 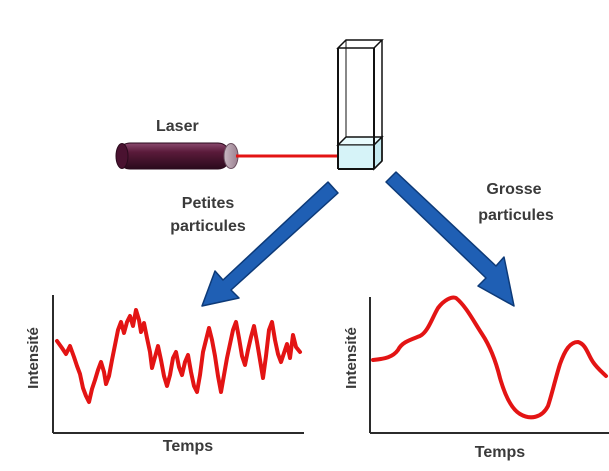 What do you see at coordinates (178, 356) in the screenshot?
I see `small-particles-signal` at bounding box center [178, 356].